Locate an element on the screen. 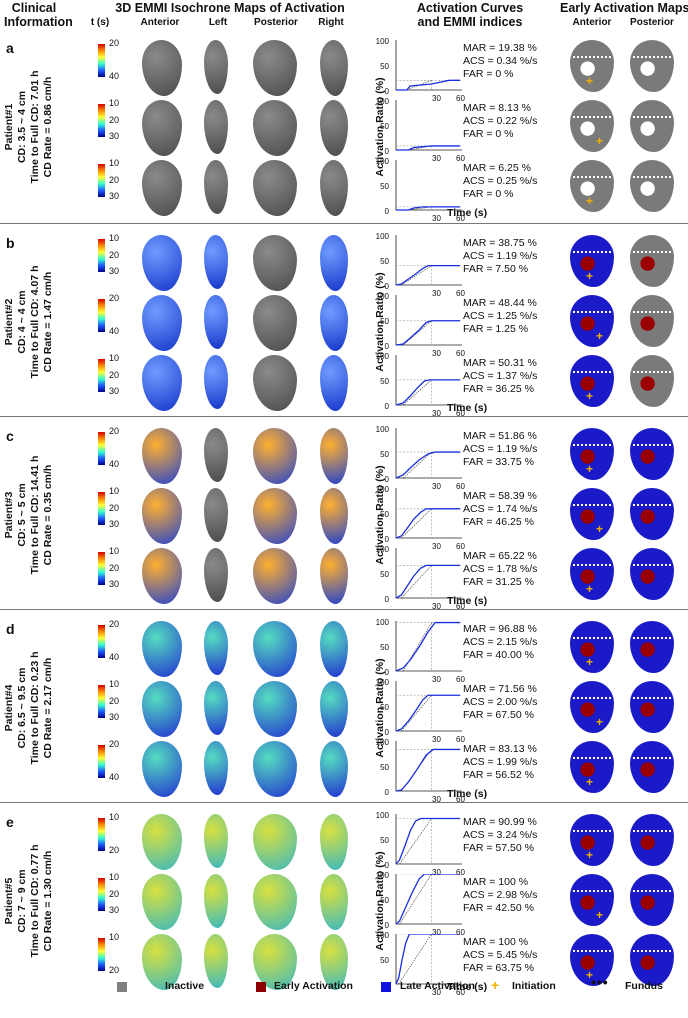  acs-value: ACS = 2.00 %/s is located at coordinates (500, 702).